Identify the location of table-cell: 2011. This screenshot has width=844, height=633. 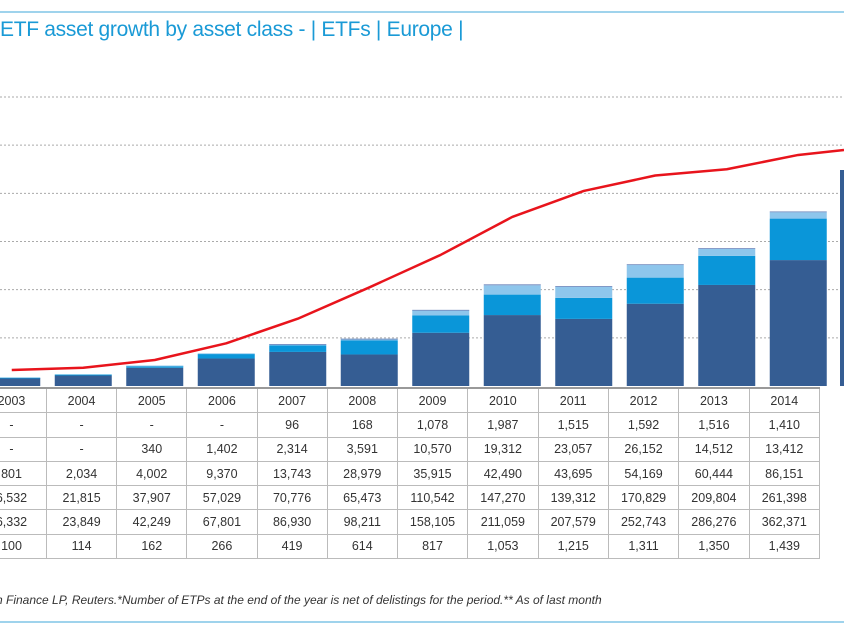
(573, 400).